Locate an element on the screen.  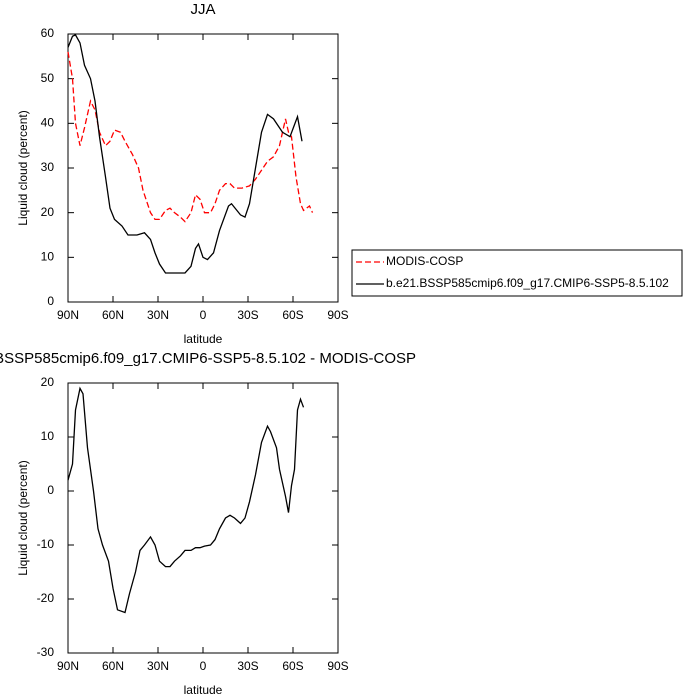
y-tick-label: 40 is located at coordinates (48, 123).